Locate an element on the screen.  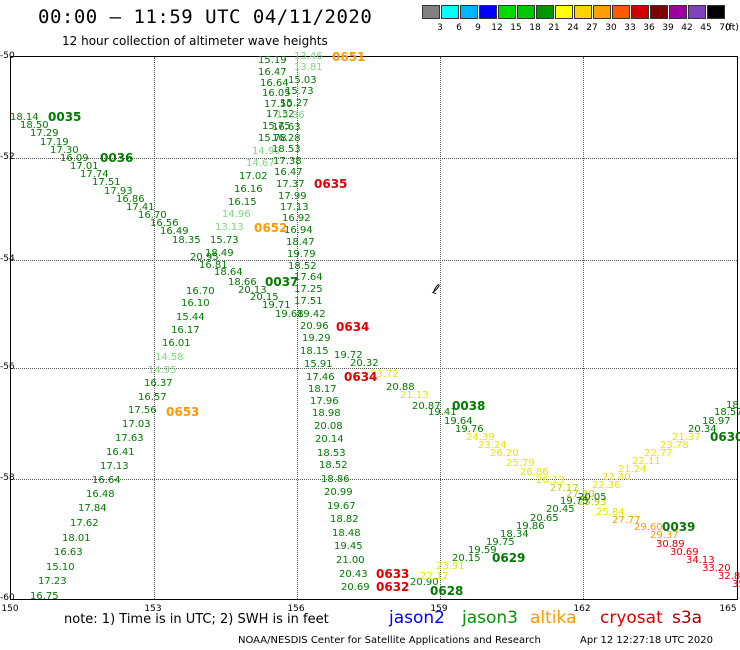
wave-height-reading: 19.75 is located at coordinates (574, 501).